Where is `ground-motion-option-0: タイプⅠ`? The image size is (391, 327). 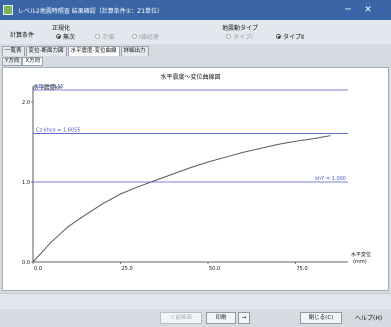 ground-motion-option-0: タイプⅠ is located at coordinates (239, 36).